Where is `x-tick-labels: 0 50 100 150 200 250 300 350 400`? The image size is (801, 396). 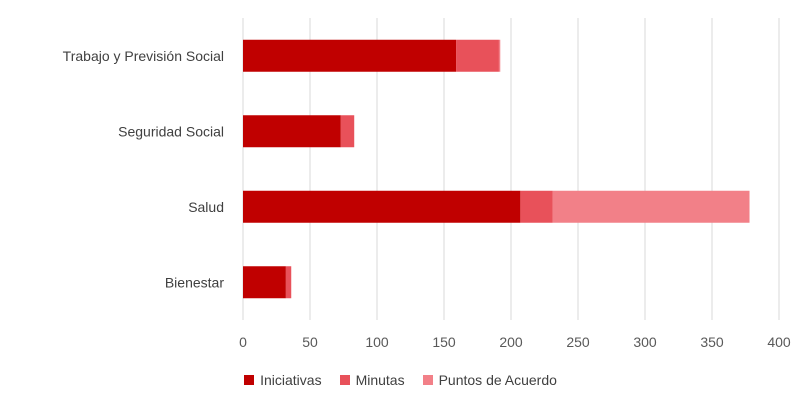
x-tick-labels: 0 50 100 150 200 250 300 350 400 is located at coordinates (515, 342).